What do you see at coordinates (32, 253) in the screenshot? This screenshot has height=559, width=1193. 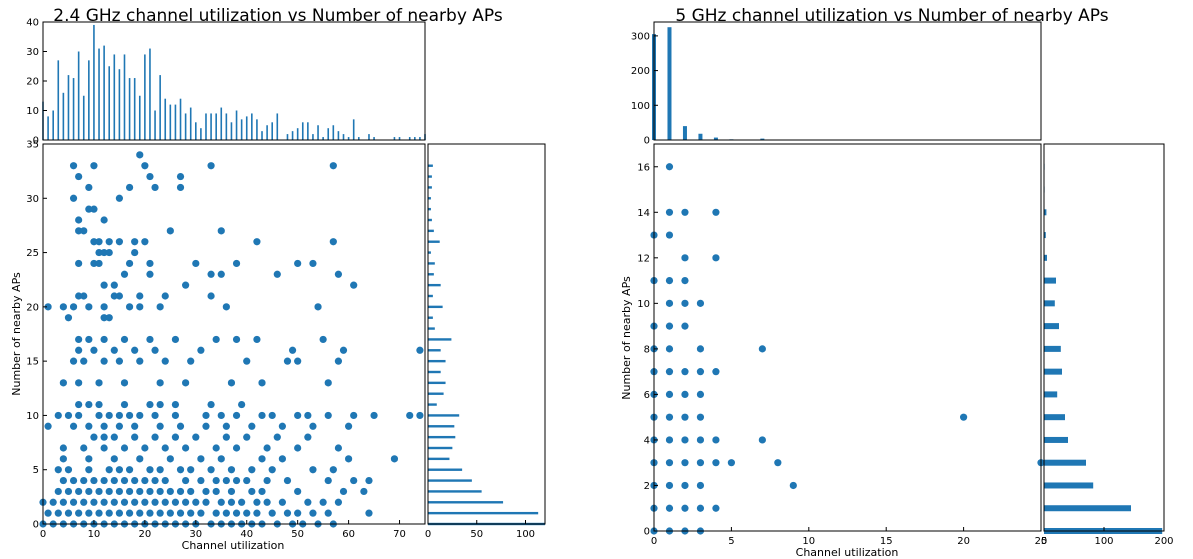 I see `y-tick-label: 25` at bounding box center [32, 253].